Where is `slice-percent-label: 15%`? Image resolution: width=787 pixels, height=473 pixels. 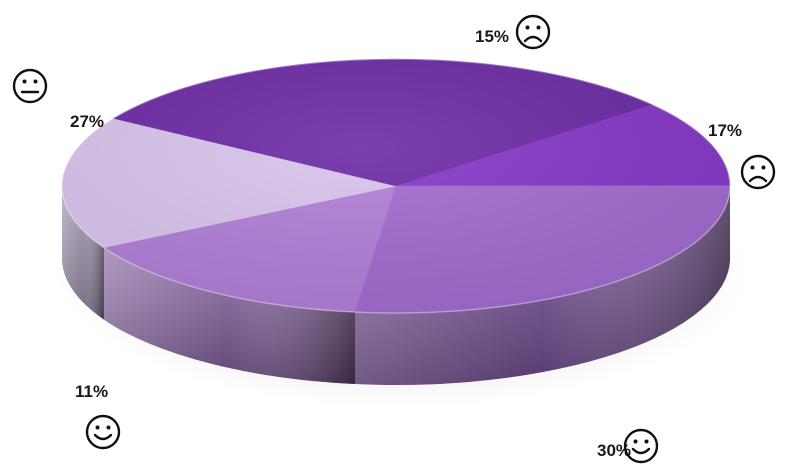 slice-percent-label: 15% is located at coordinates (492, 36).